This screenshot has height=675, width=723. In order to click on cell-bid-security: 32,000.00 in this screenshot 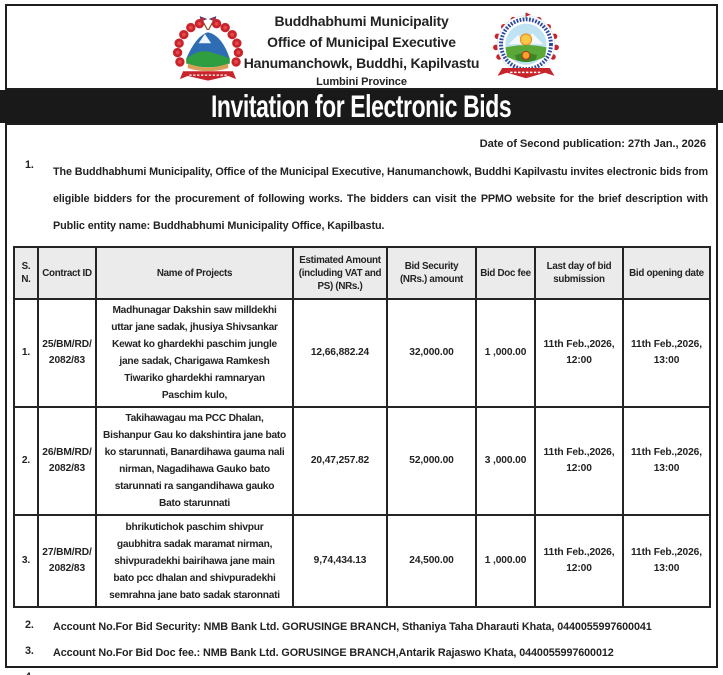, I will do `click(431, 353)`.